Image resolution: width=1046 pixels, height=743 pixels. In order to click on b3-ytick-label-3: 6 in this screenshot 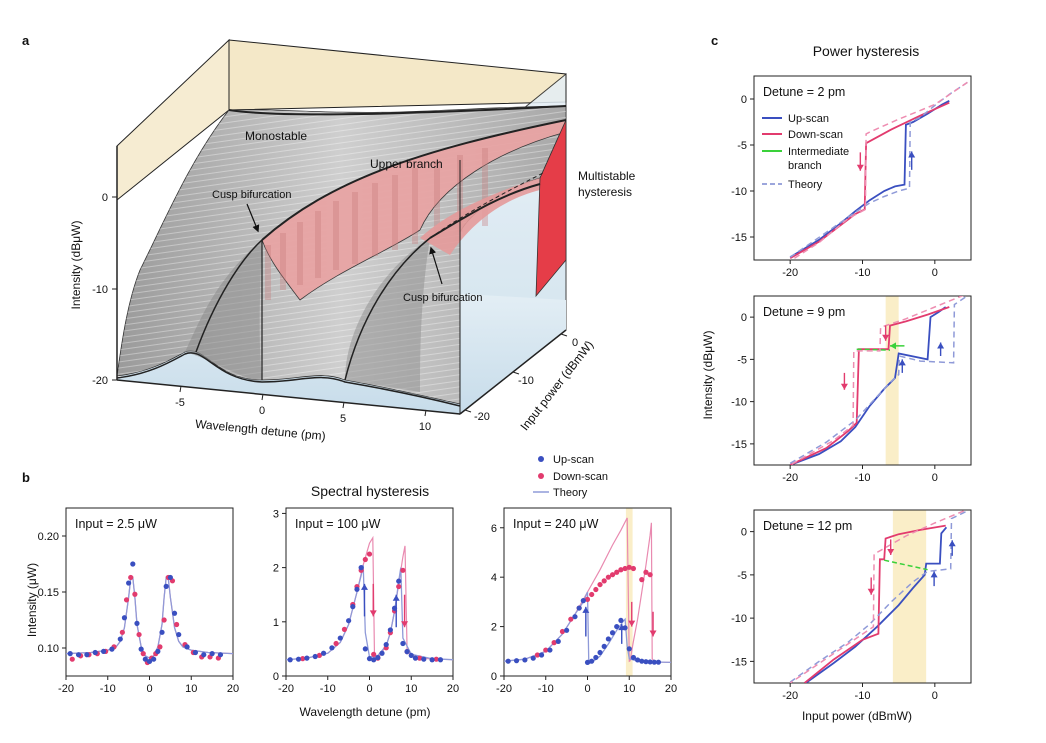, I will do `click(494, 529)`.